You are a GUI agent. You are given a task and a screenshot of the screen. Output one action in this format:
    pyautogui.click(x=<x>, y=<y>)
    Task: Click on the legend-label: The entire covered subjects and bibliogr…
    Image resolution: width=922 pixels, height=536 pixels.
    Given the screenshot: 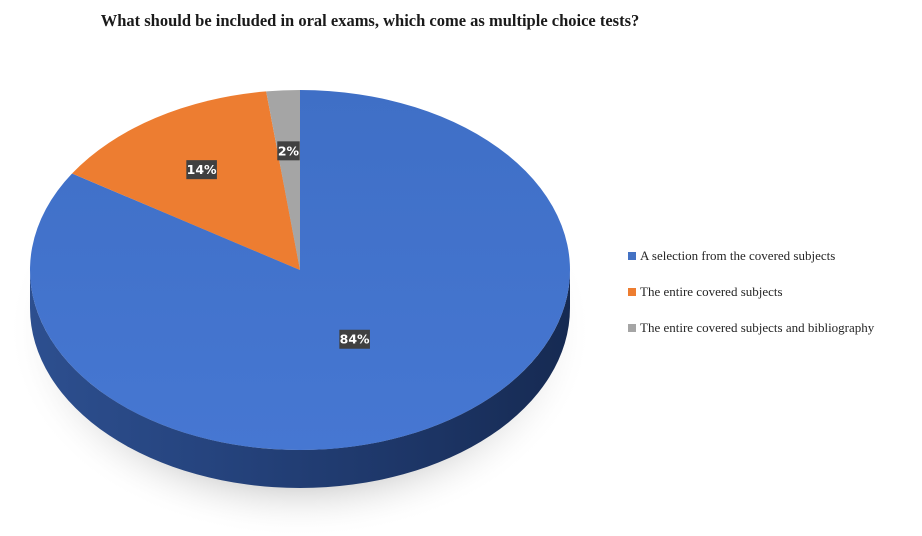 What is the action you would take?
    pyautogui.click(x=757, y=327)
    